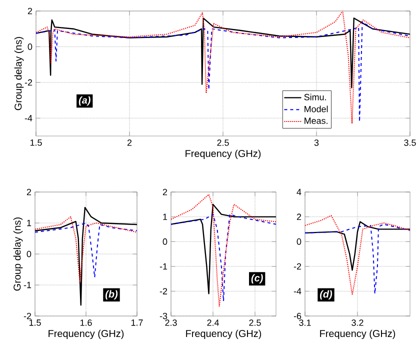  What do you see at coordinates (164, 316) in the screenshot?
I see `y-tick-label: -3` at bounding box center [164, 316].